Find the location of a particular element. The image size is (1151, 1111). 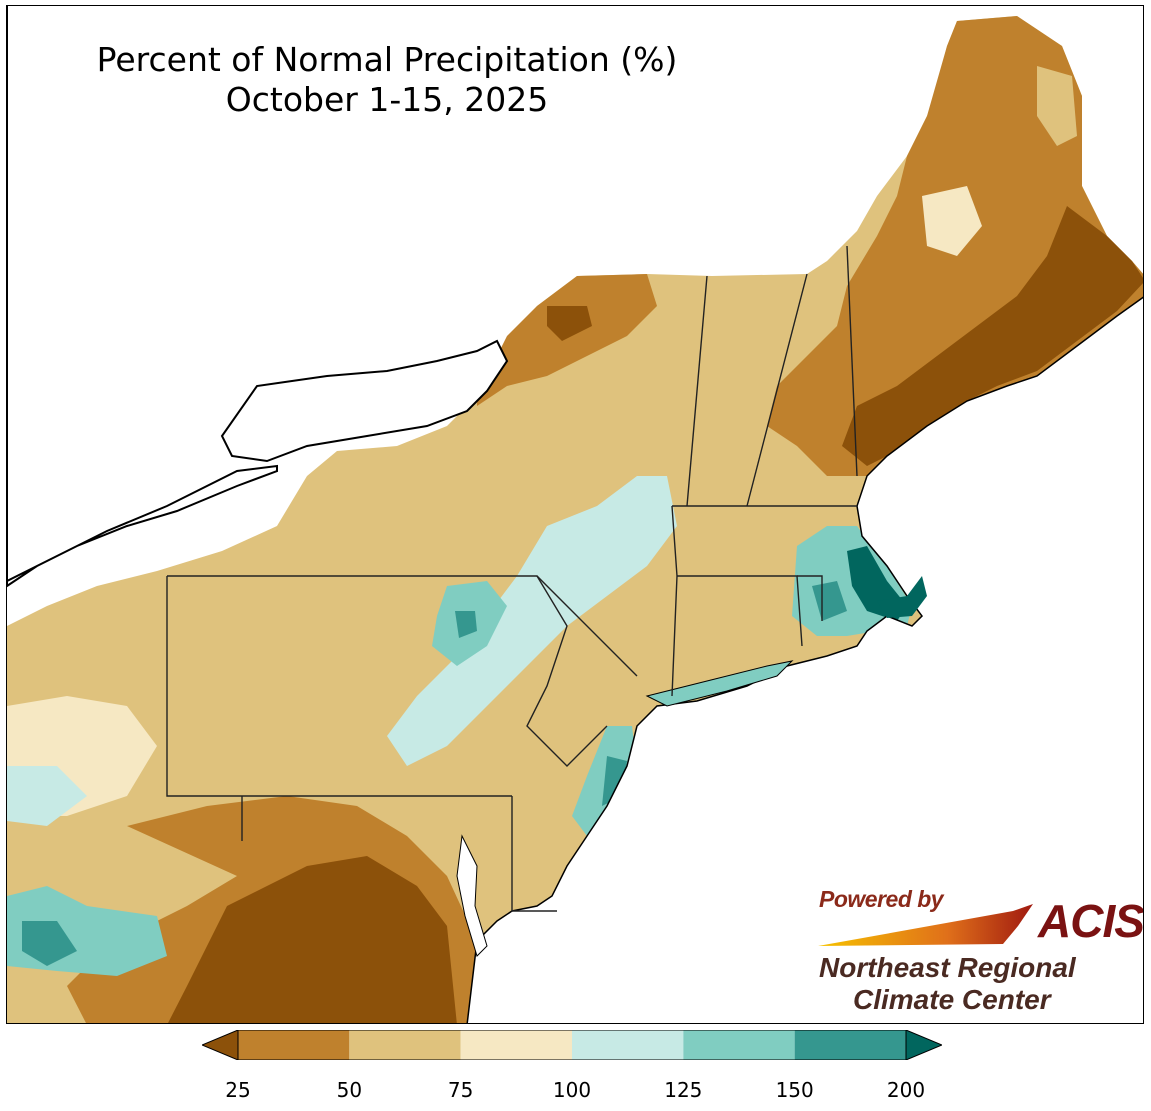

legend-tick-label: 75 is located at coordinates (460, 1090).